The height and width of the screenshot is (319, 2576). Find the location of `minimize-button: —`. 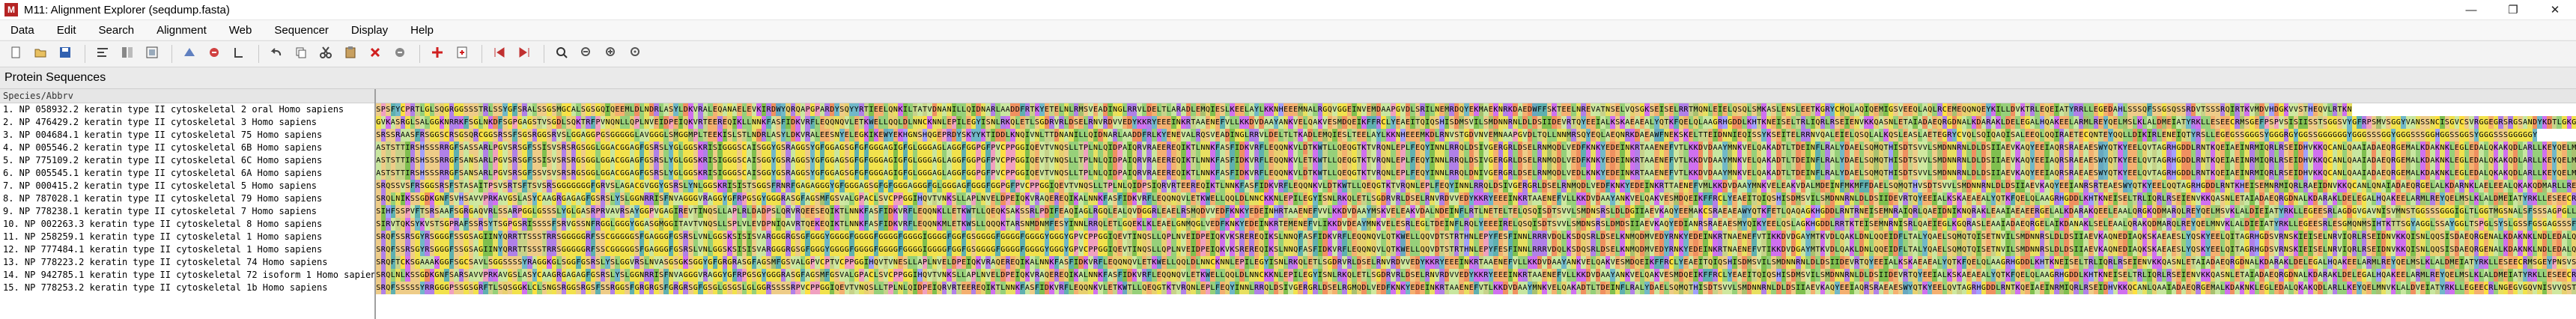

minimize-button: — is located at coordinates (2471, 10).